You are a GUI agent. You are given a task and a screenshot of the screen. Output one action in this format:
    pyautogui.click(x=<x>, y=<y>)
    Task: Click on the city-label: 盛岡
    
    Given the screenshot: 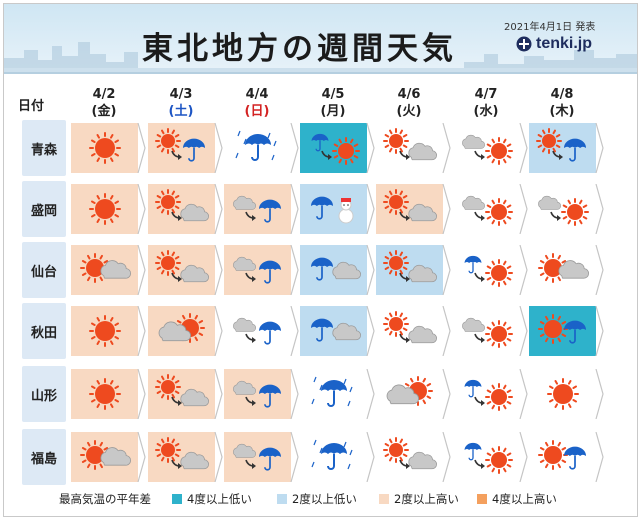 What is the action you would take?
    pyautogui.click(x=44, y=209)
    